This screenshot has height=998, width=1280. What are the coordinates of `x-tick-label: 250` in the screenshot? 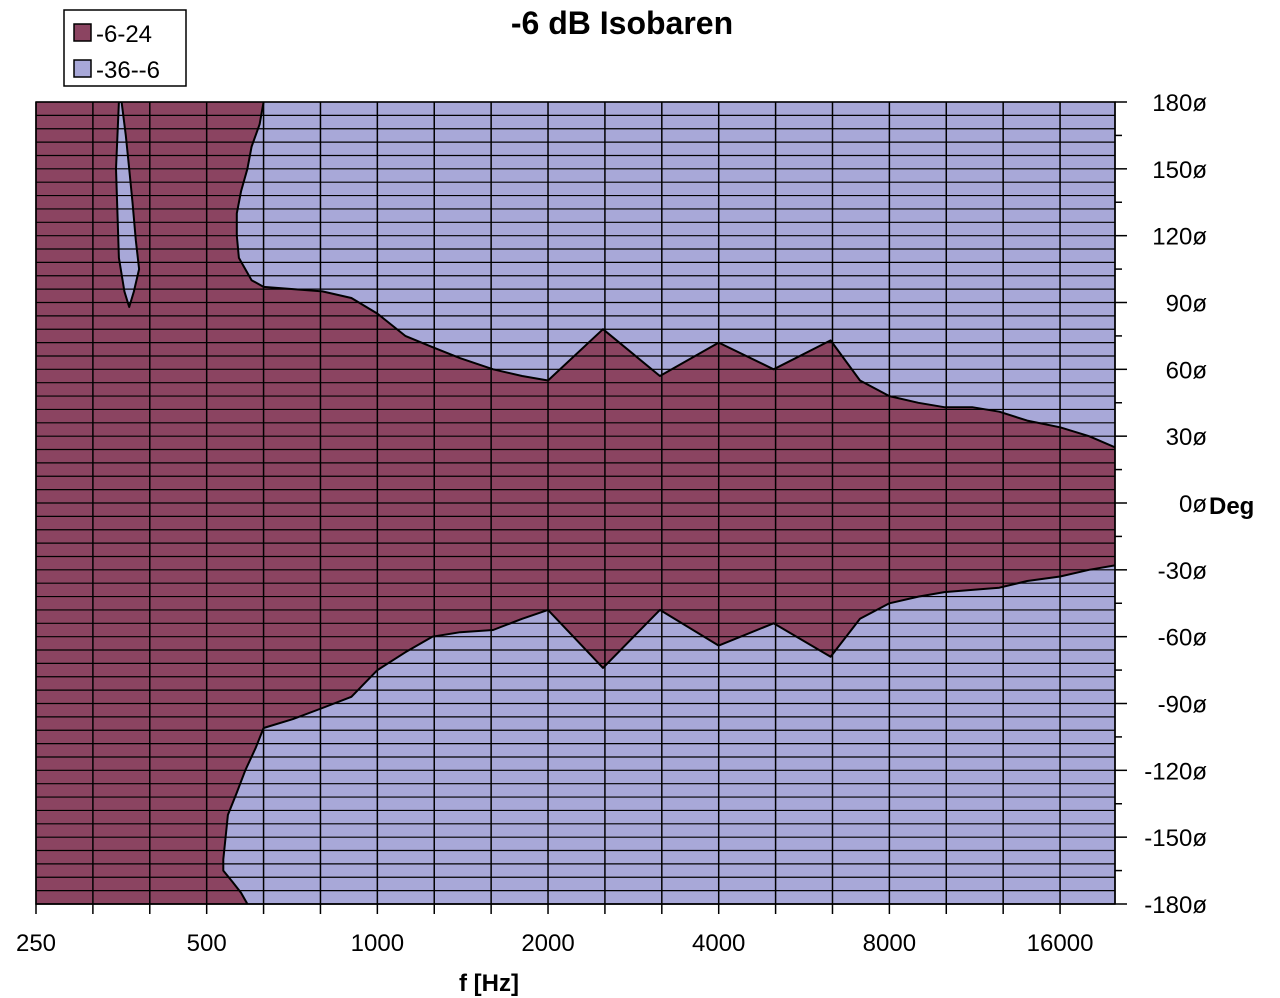 It's located at (36, 943).